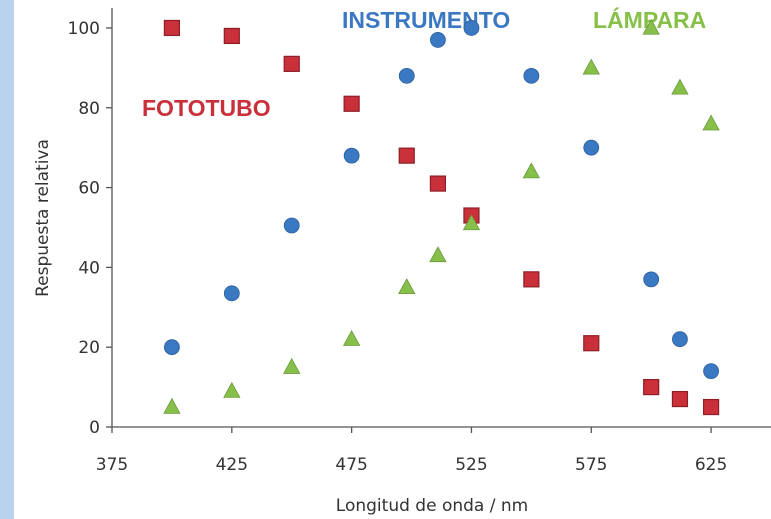  Describe the element at coordinates (232, 465) in the screenshot. I see `x-tick-label: 425` at that location.